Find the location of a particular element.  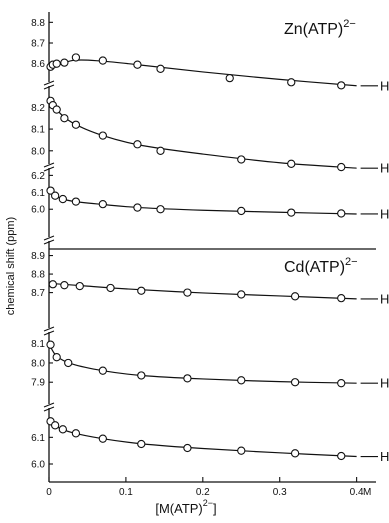

y-tick-label-cd-h8: 8.9 is located at coordinates (38, 256).